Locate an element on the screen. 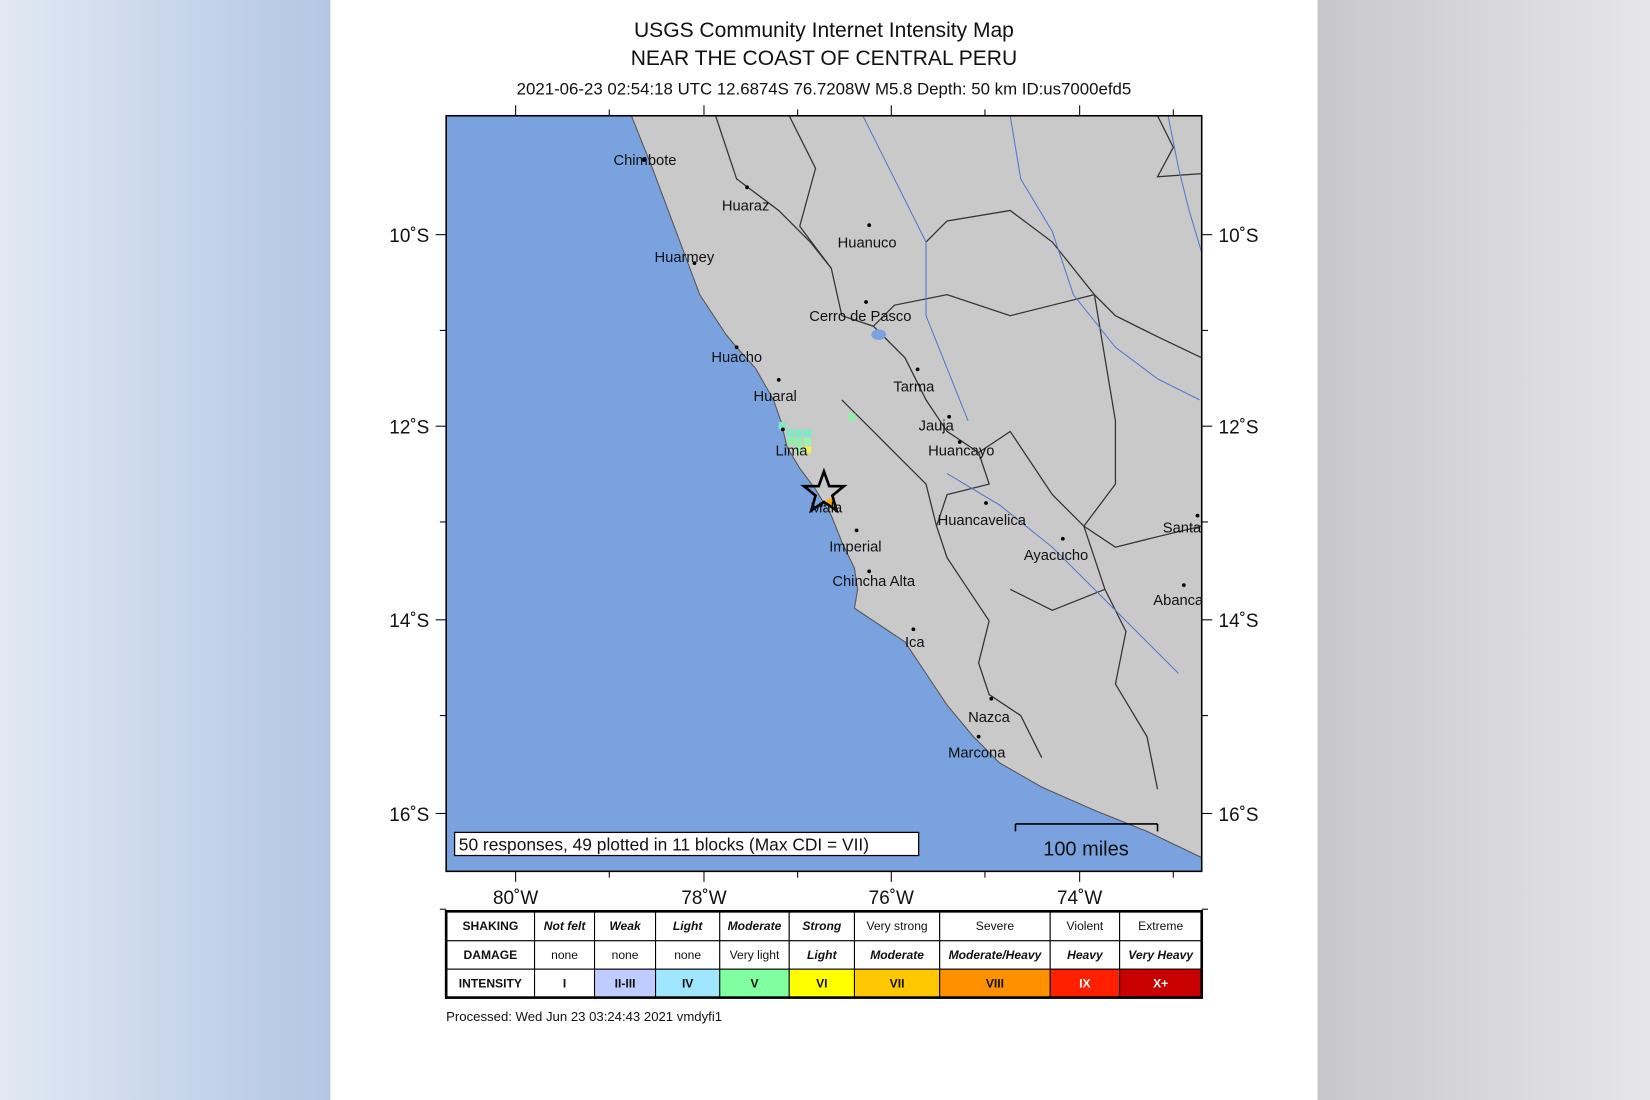  city-label: Huancavelica is located at coordinates (982, 521).